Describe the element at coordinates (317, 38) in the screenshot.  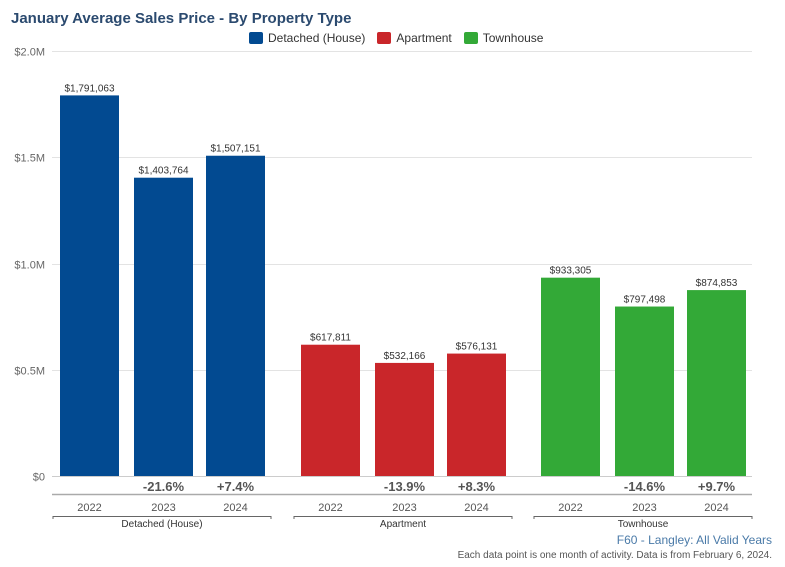
I see `legend-label-detached: Detached (House)` at that location.